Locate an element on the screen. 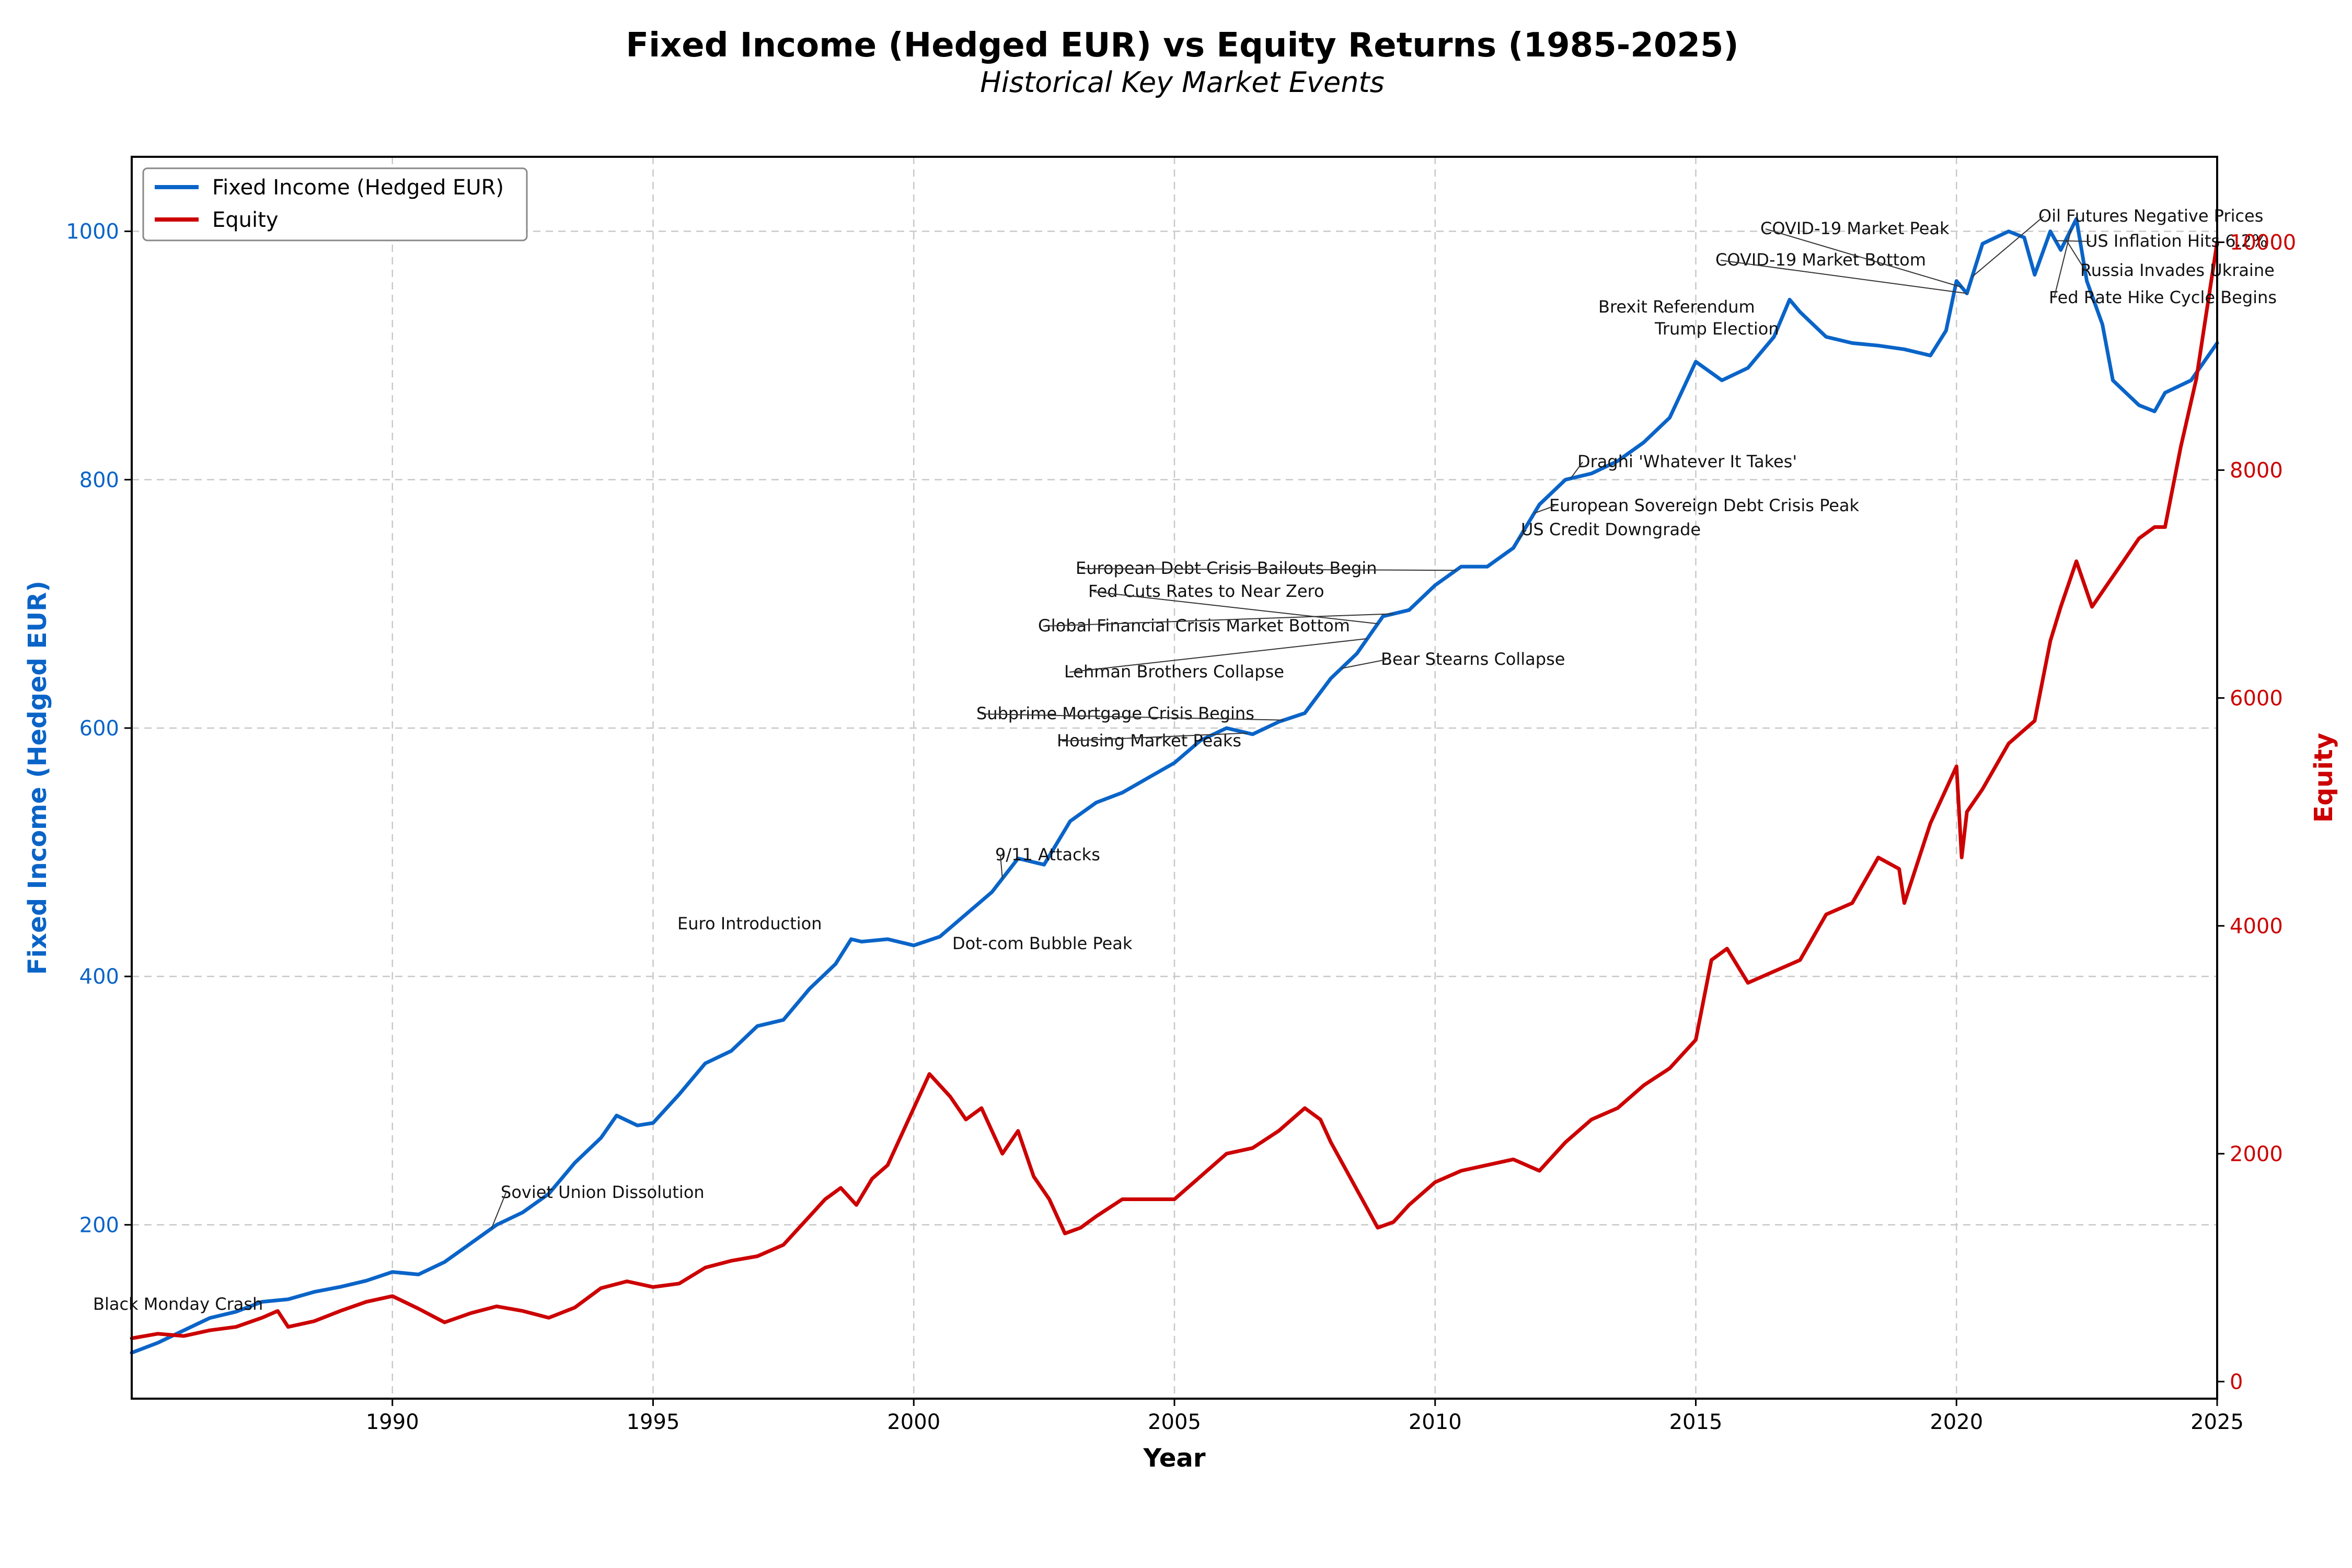 This screenshot has height=1568, width=2352. x-tick-label: 2020 is located at coordinates (1956, 1422).